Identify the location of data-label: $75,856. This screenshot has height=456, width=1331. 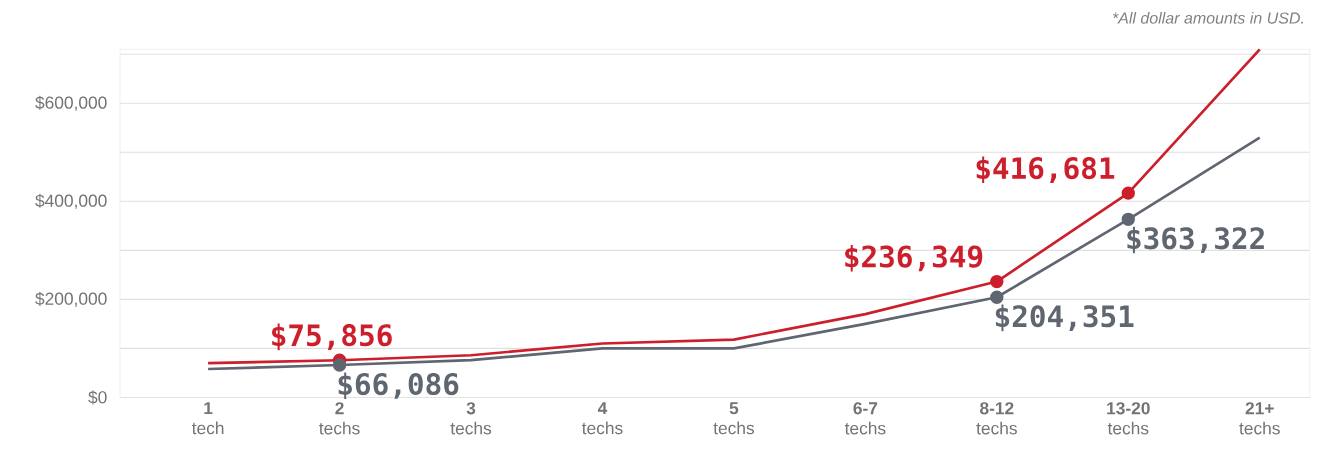
(332, 337).